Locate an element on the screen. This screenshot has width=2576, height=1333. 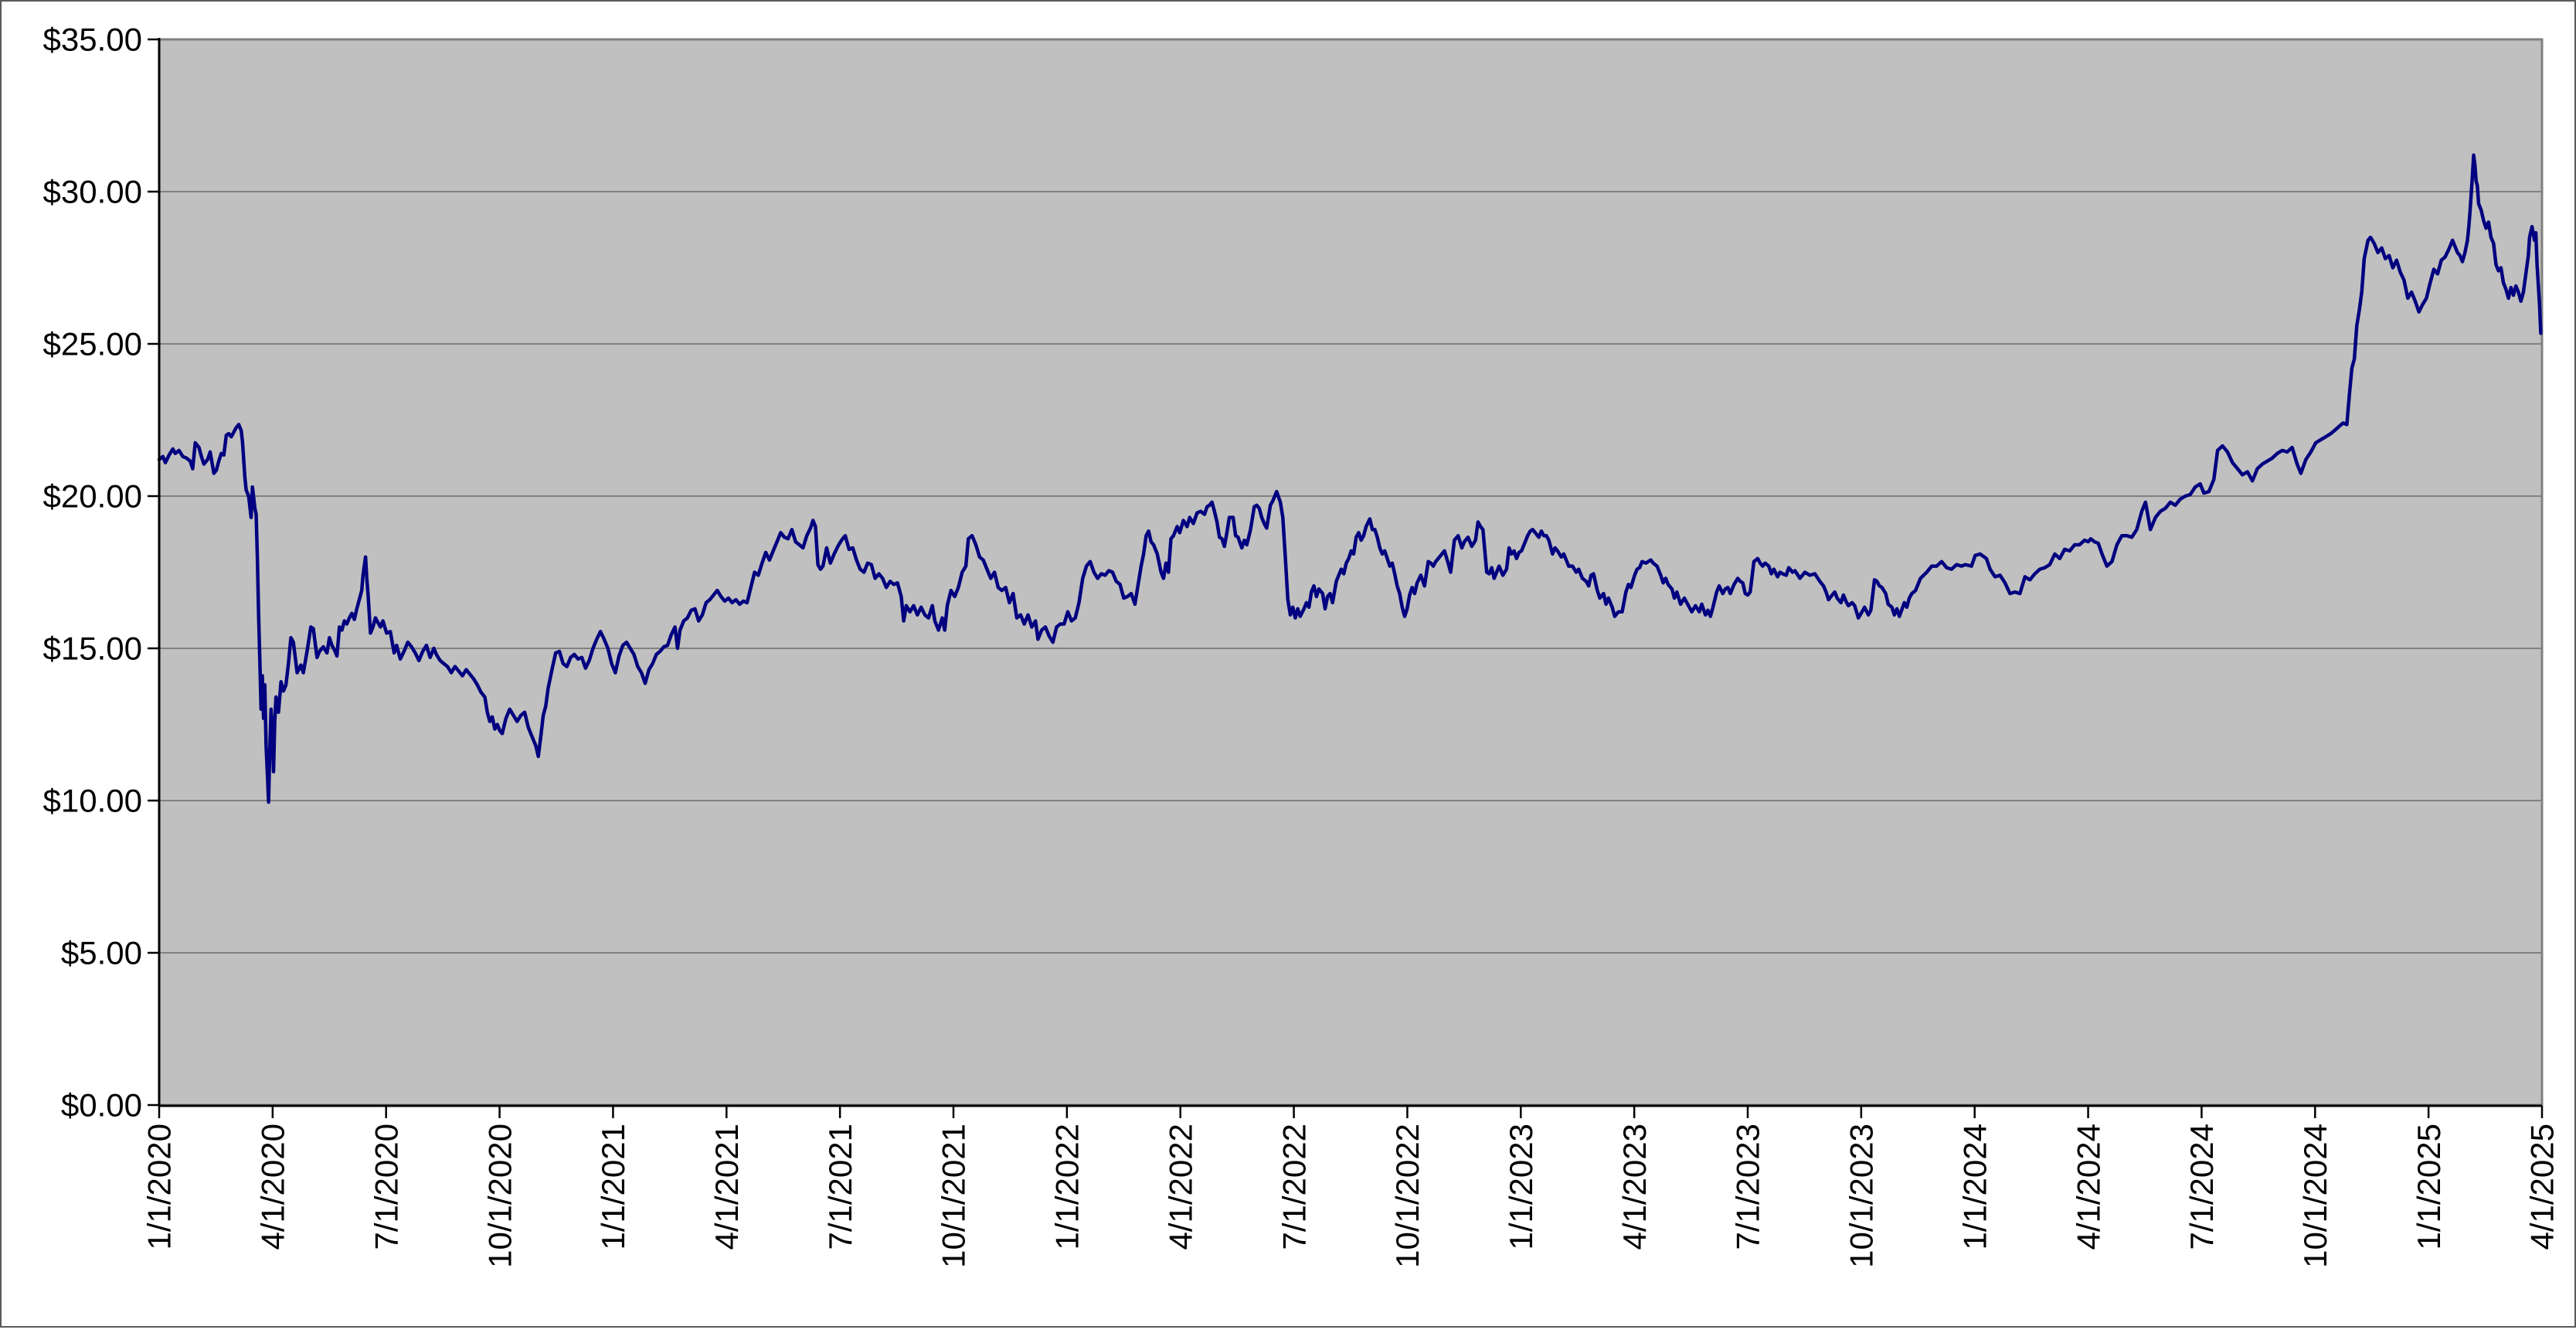
x-tick-label: 7/1/2024 is located at coordinates (2201, 1187).